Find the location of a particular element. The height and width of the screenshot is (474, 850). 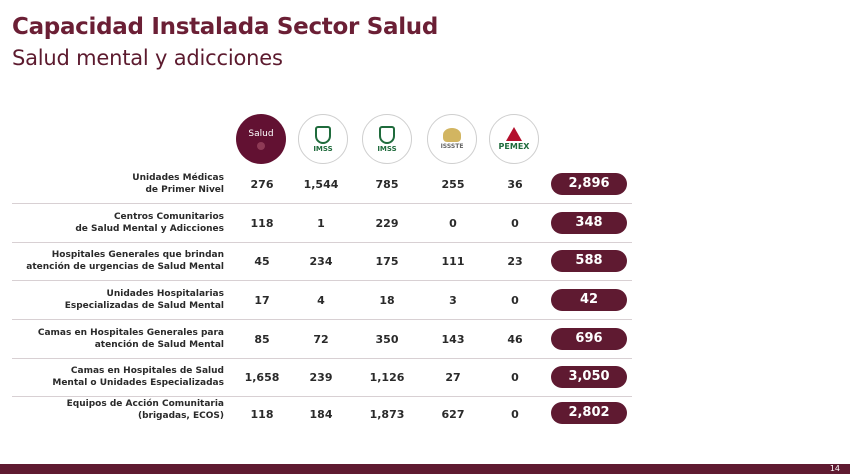

total-badge: 3,050 is located at coordinates (589, 377).